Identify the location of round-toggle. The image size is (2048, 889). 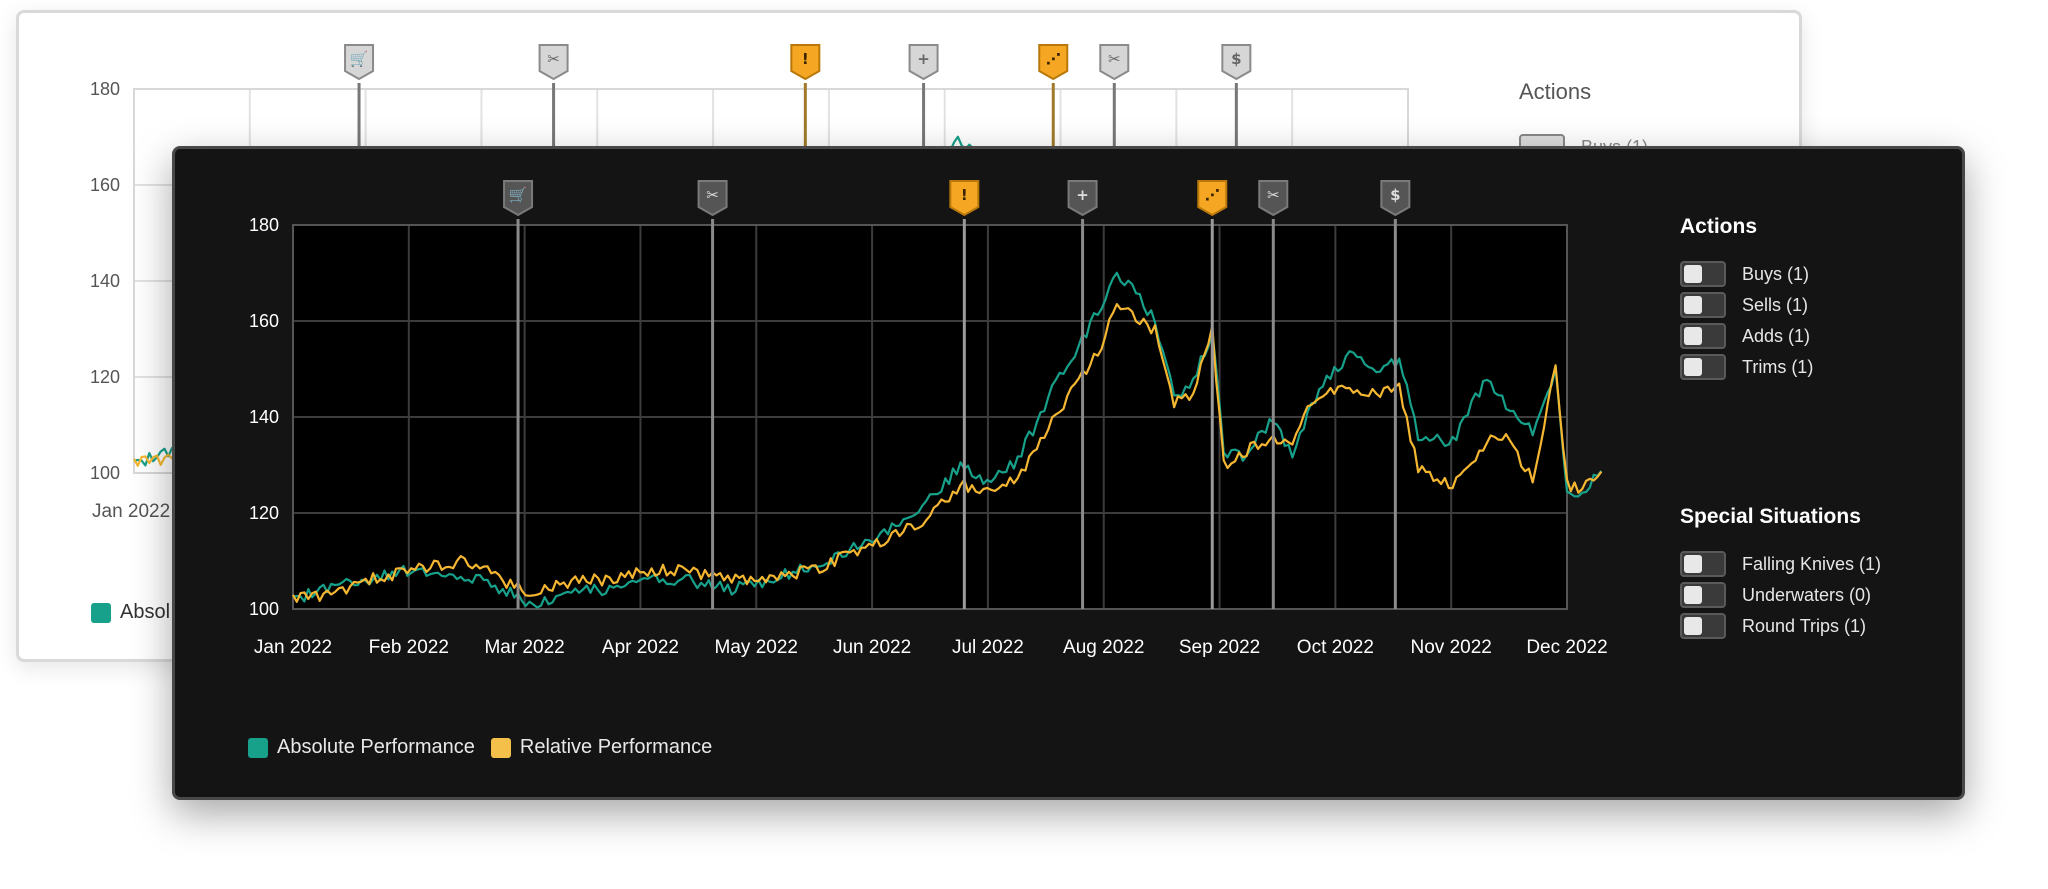
(1703, 626).